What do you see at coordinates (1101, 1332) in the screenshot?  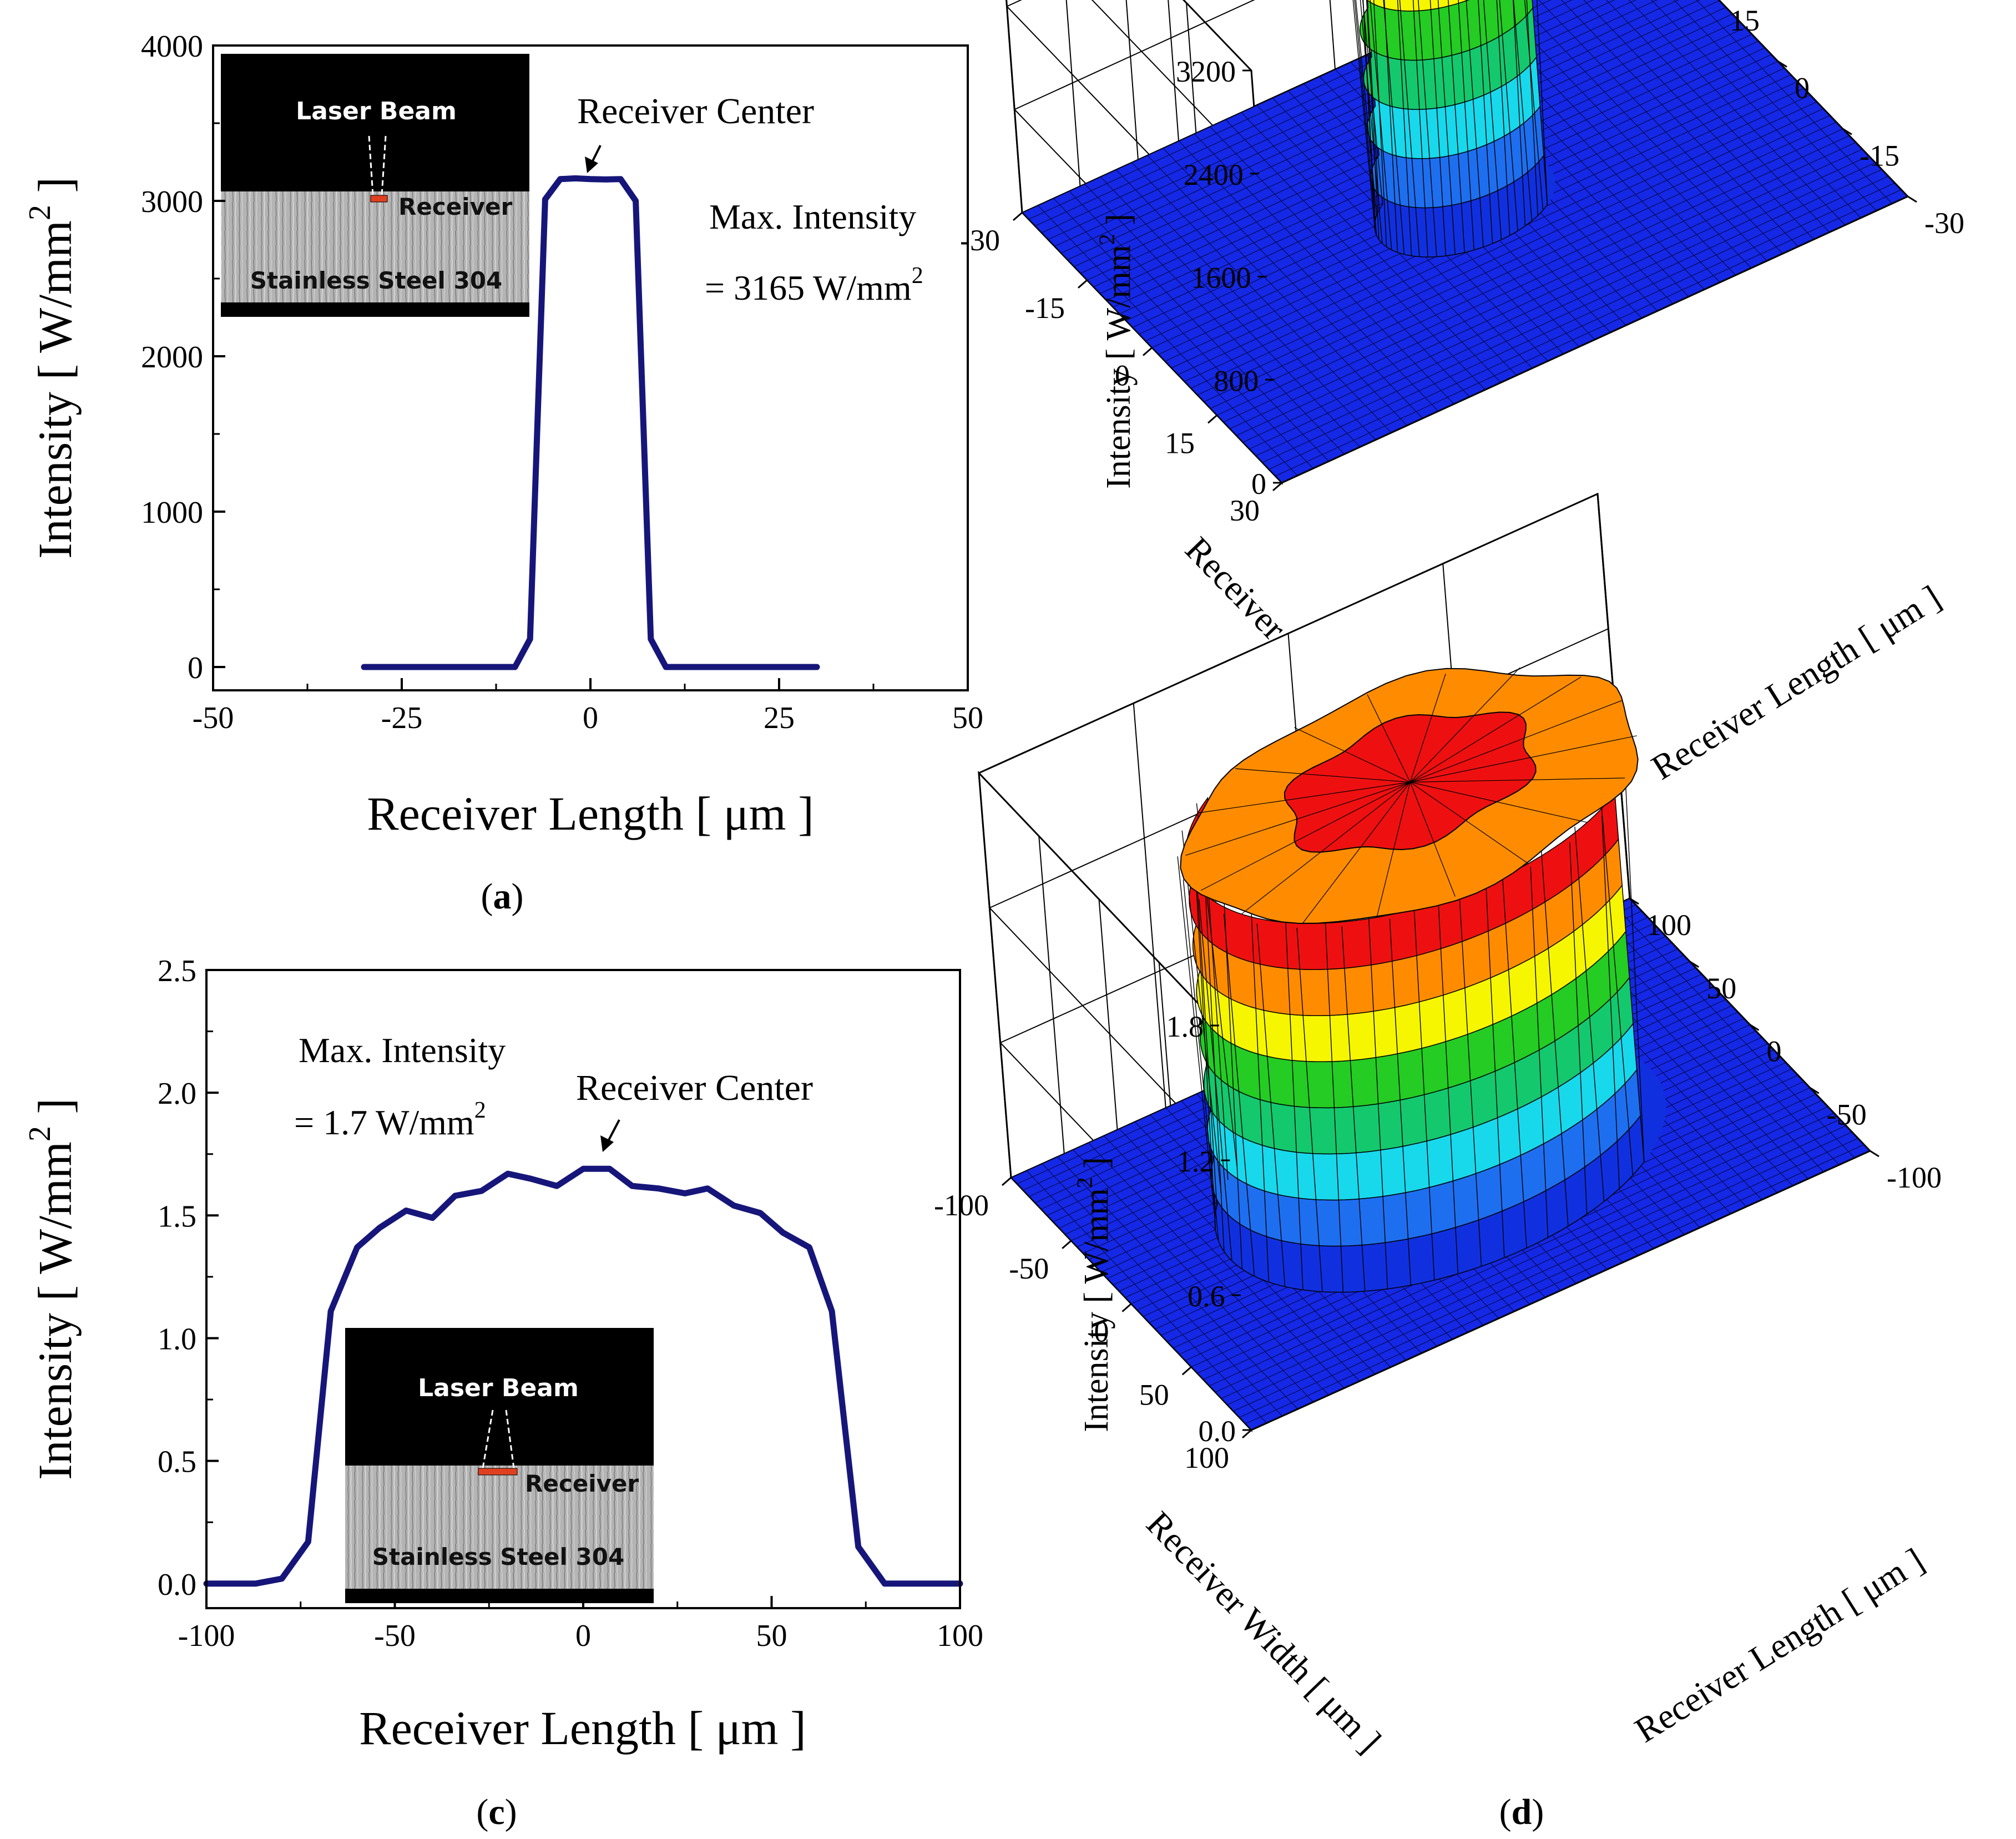 I see `y-tick-label-d: 0` at bounding box center [1101, 1332].